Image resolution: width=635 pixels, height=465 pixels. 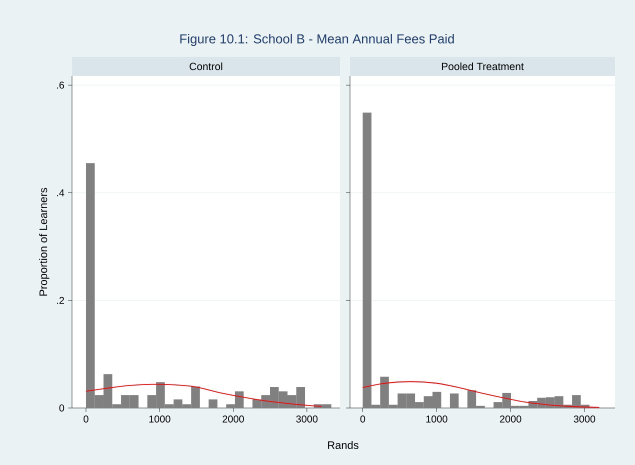 I want to click on y-tick-label: .4, so click(x=60, y=192).